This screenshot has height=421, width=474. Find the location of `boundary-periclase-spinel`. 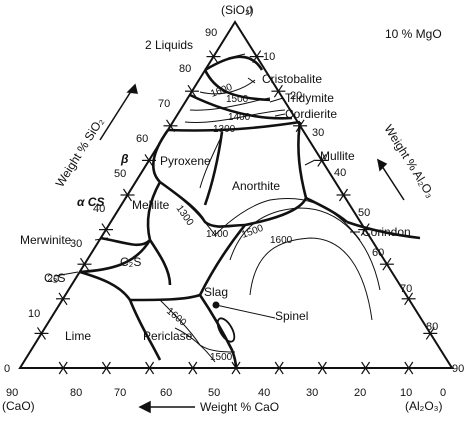

boundary-periclase-spinel is located at coordinates (218, 331).